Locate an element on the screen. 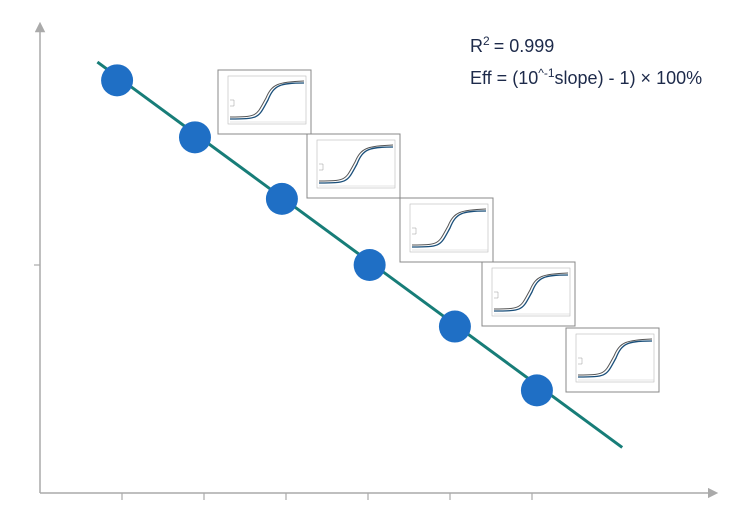  eff-base: Eff = (10 is located at coordinates (504, 78).